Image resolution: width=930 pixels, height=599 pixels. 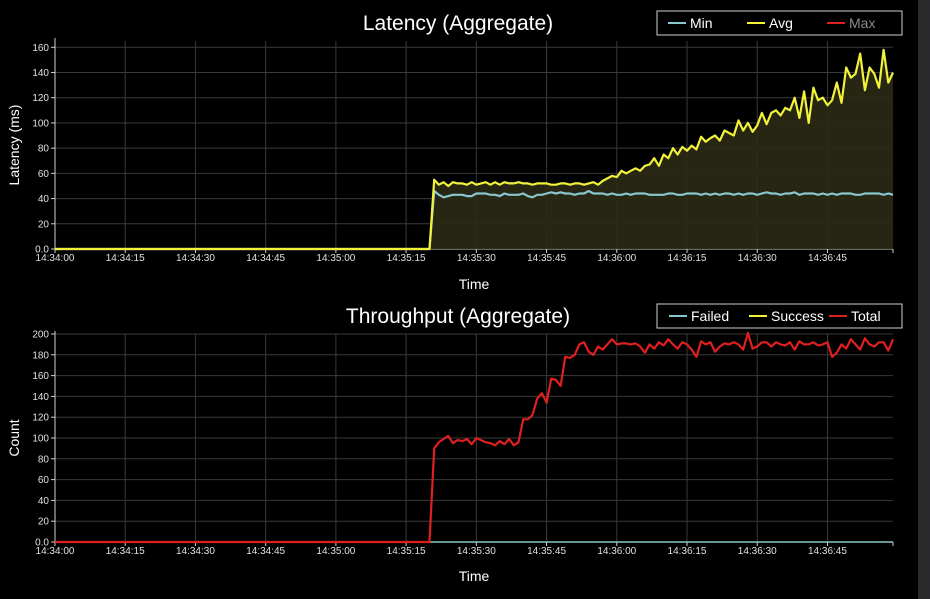 I want to click on y-tick-label: 180, so click(x=40, y=355).